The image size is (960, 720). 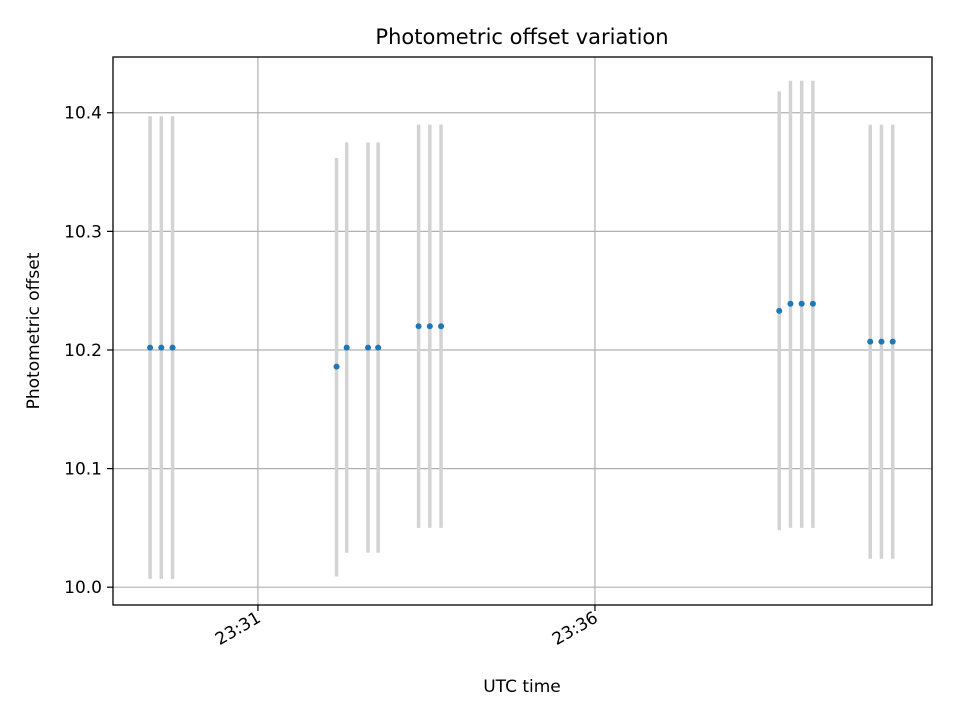 What do you see at coordinates (83, 114) in the screenshot?
I see `y-tick-label: 10.4` at bounding box center [83, 114].